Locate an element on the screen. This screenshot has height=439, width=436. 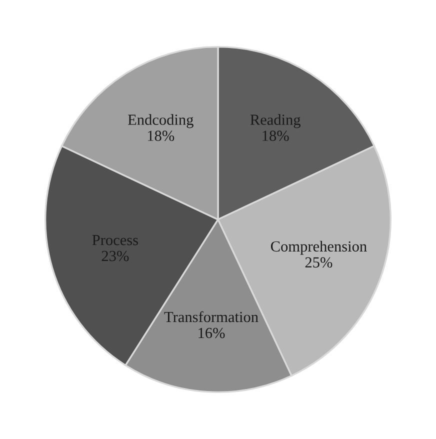
slice-label: Reading is located at coordinates (275, 121).